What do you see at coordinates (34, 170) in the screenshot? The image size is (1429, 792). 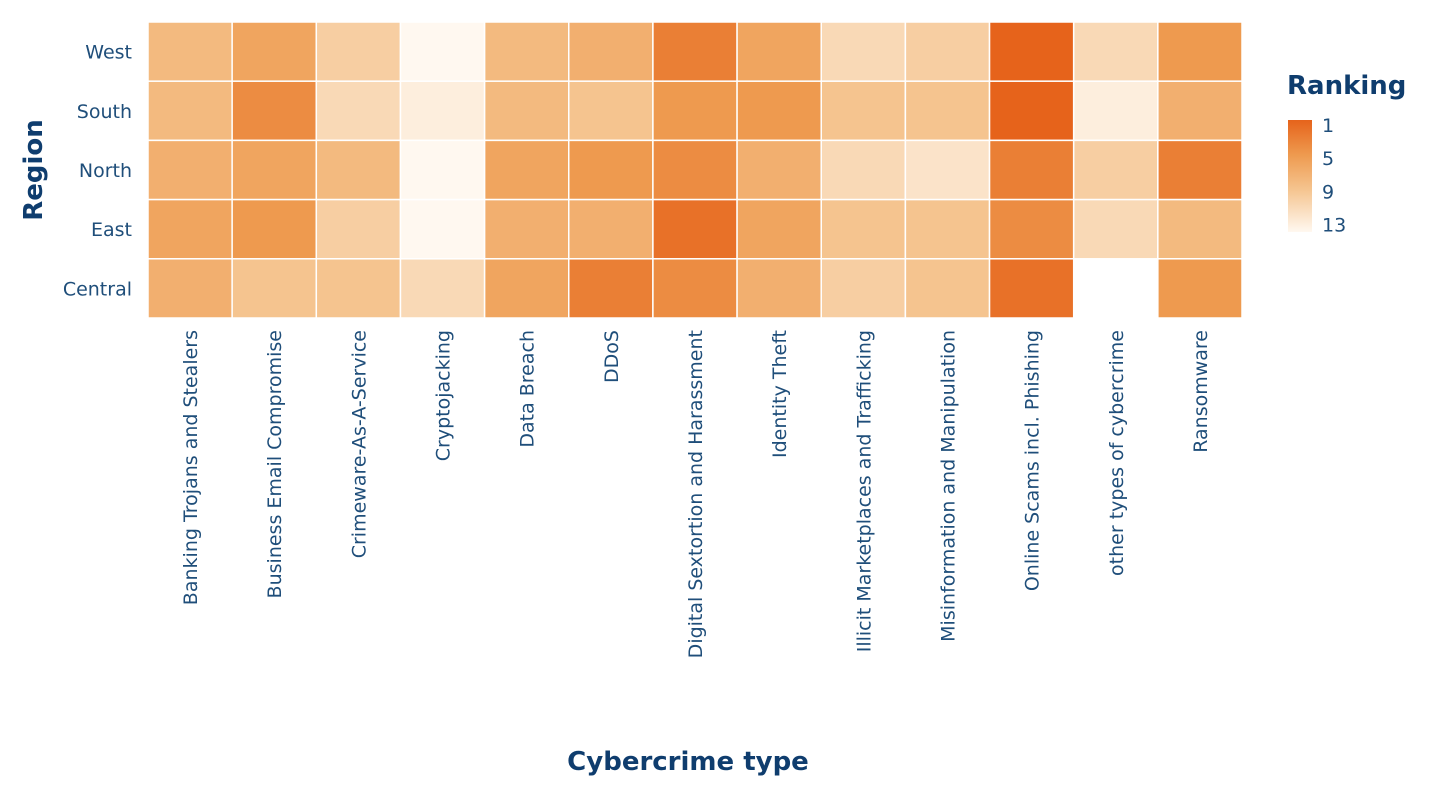 I see `y-axis-title: Region` at bounding box center [34, 170].